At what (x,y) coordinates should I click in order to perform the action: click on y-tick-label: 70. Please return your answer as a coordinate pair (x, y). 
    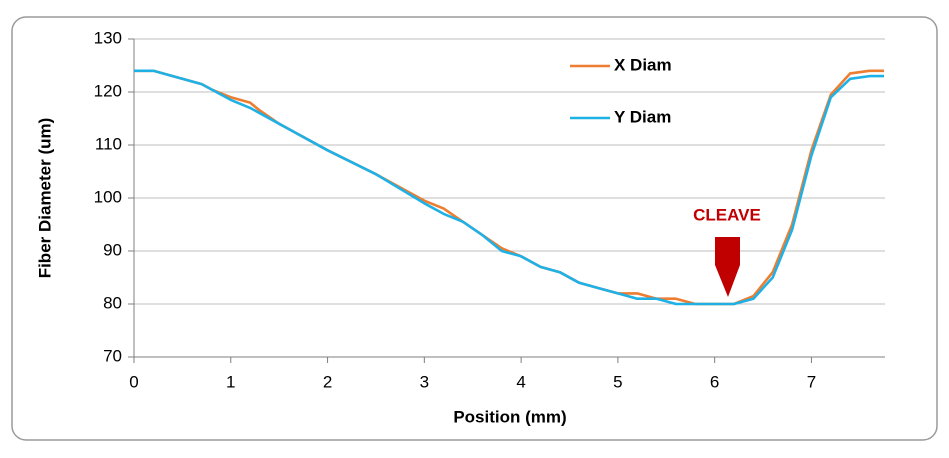
    Looking at the image, I should click on (112, 355).